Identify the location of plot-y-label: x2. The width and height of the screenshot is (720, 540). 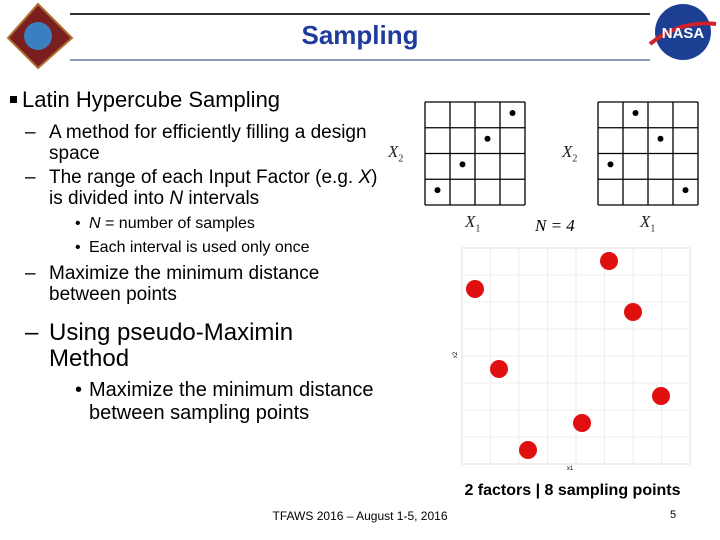
(456, 354).